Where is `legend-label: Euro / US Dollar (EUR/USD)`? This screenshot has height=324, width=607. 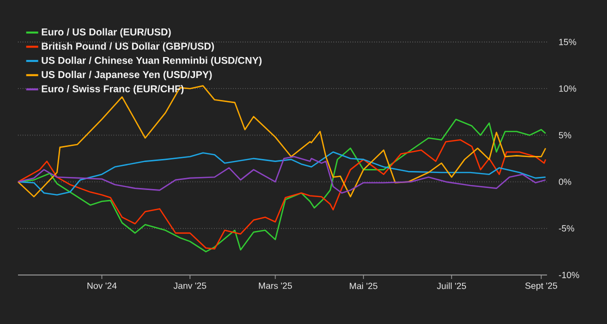
legend-label: Euro / US Dollar (EUR/USD) is located at coordinates (106, 33).